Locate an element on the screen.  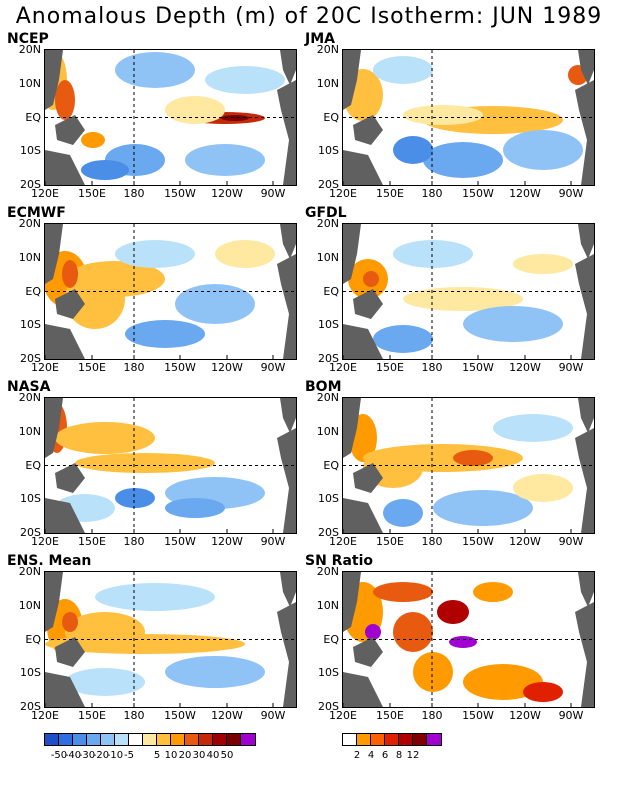
colorbar-label: 12 is located at coordinates (413, 755).